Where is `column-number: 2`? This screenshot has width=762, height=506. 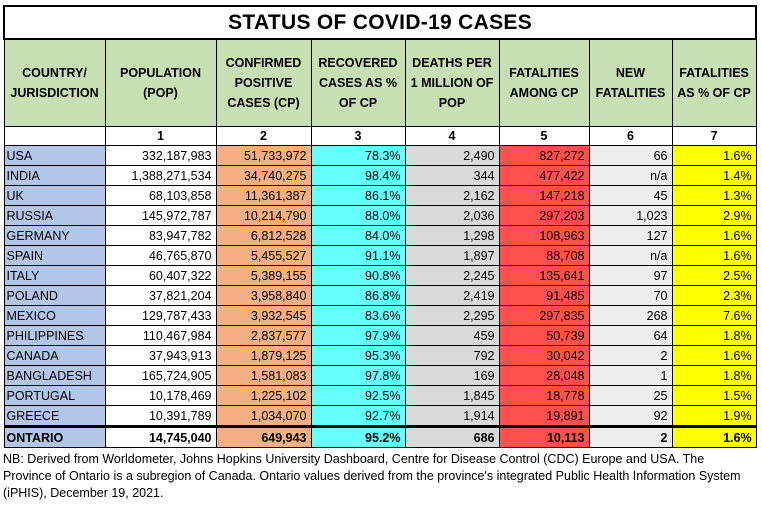 column-number: 2 is located at coordinates (263, 136).